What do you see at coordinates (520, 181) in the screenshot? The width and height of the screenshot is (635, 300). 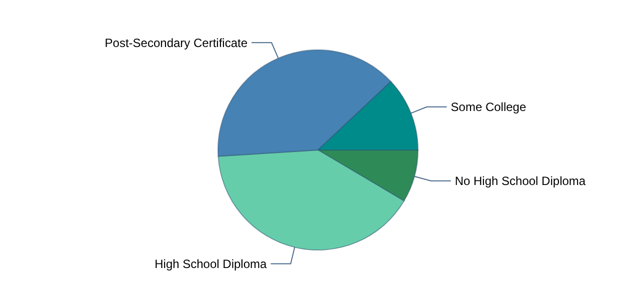 I see `slice-label: No High School Diploma` at bounding box center [520, 181].